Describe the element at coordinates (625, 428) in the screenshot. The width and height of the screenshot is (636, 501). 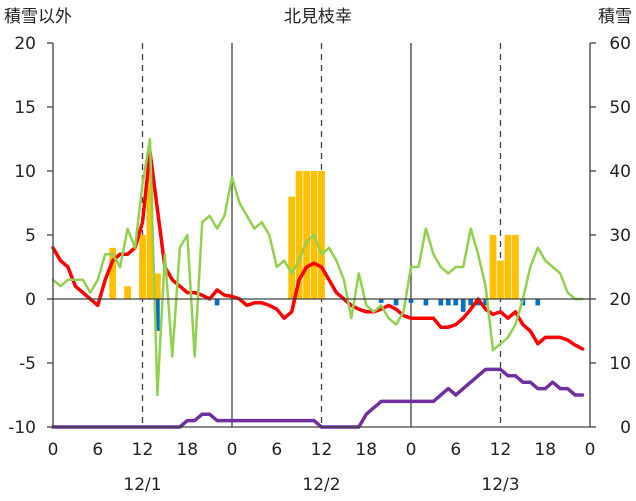
I see `right-tick-label: 0` at that location.